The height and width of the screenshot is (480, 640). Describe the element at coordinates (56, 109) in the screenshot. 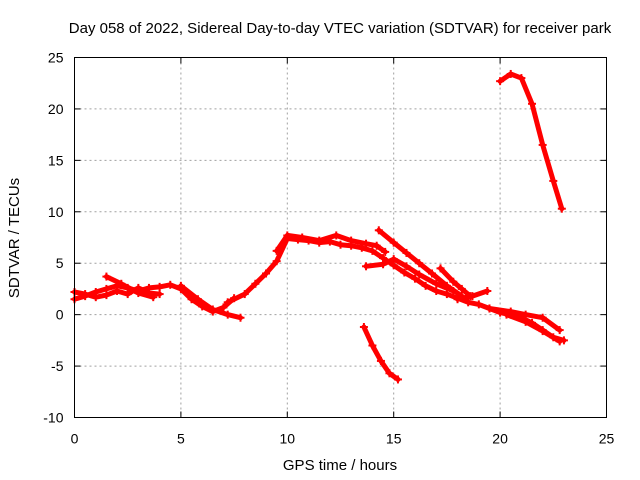

I see `y-tick-label: 20` at that location.